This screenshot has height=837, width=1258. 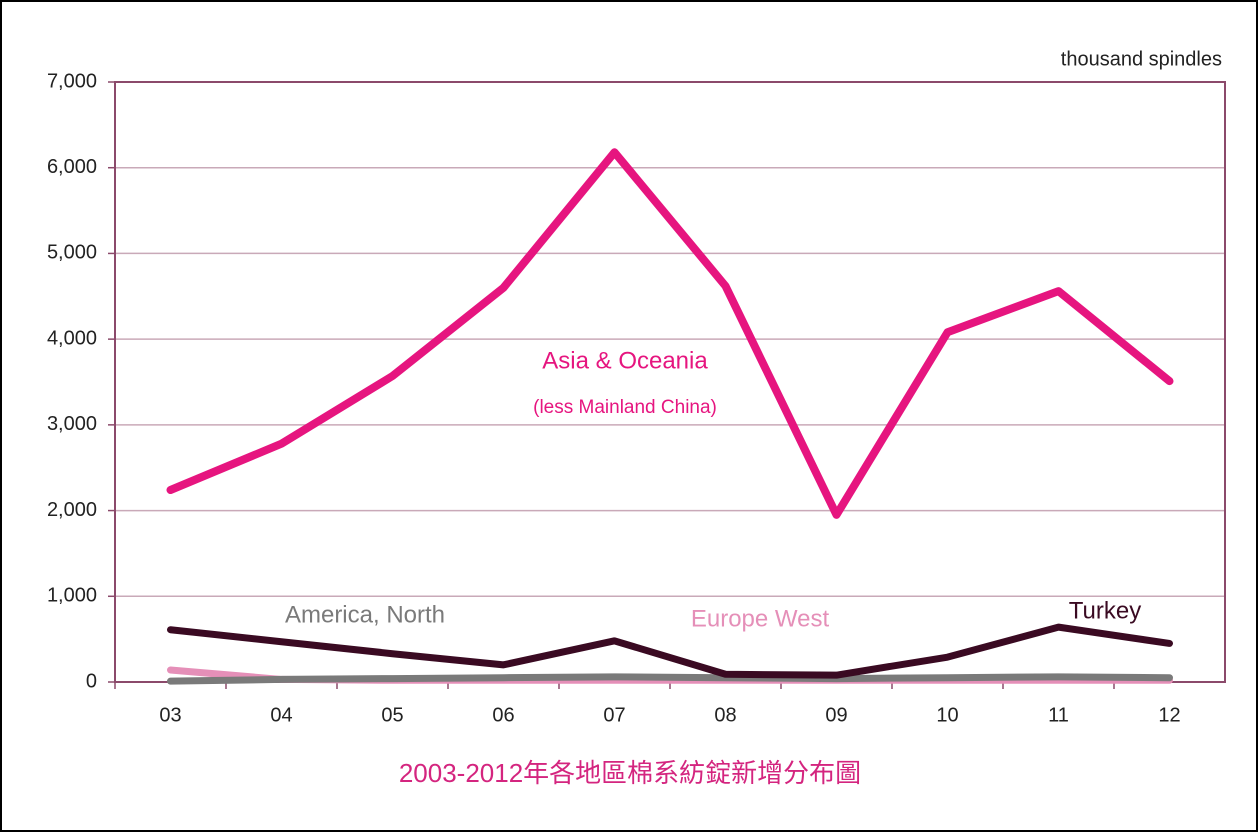 What do you see at coordinates (72, 338) in the screenshot?
I see `y-tick-label: 4,000` at bounding box center [72, 338].